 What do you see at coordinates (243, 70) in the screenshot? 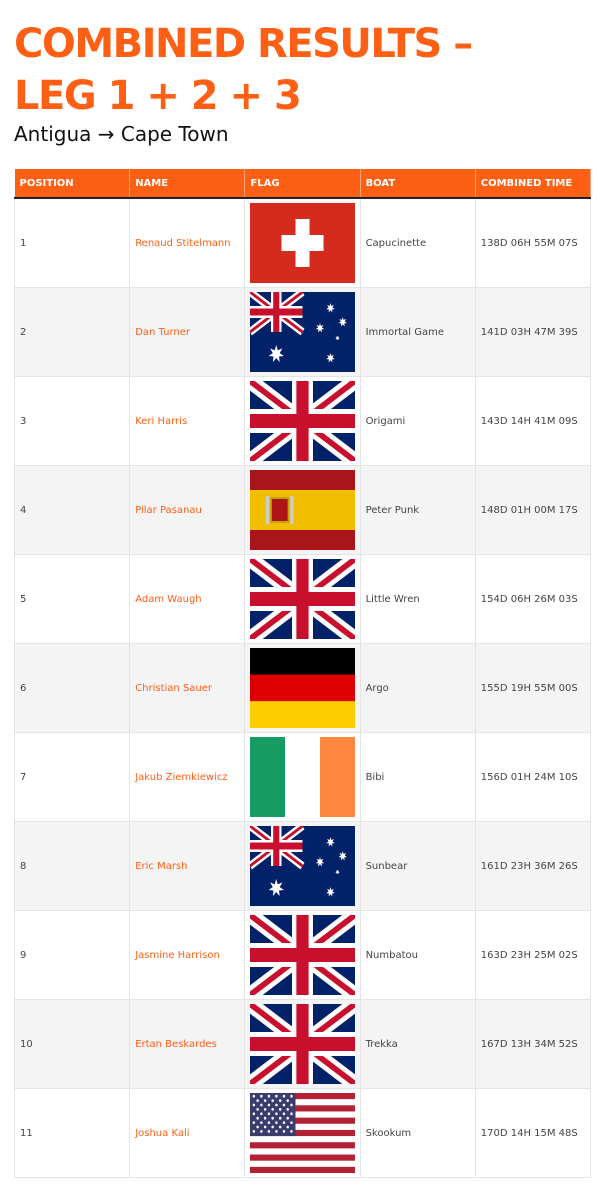
I see `page-title: COMBINED RESULTS – LEG 1 + 2 + 3` at bounding box center [243, 70].